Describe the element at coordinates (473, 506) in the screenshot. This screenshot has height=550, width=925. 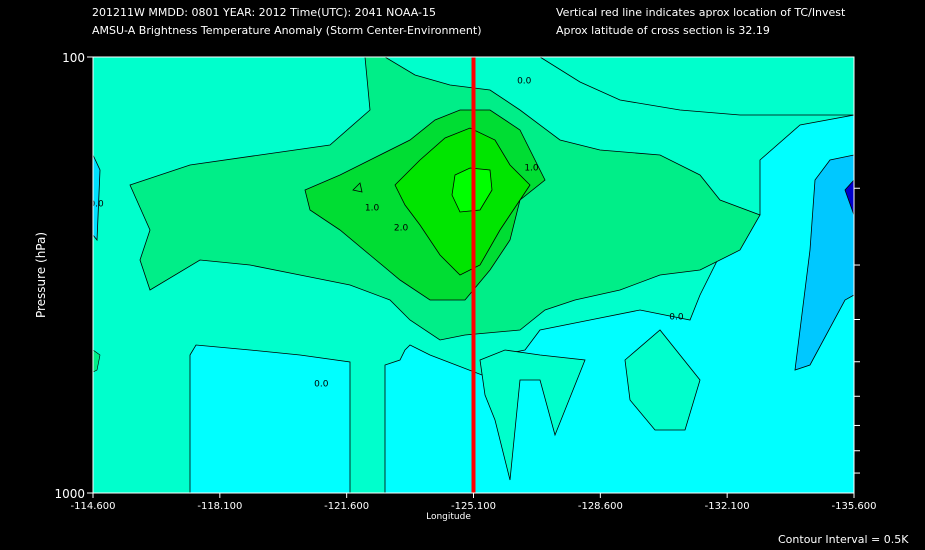
I see `x-tick-label: -125.100` at that location.